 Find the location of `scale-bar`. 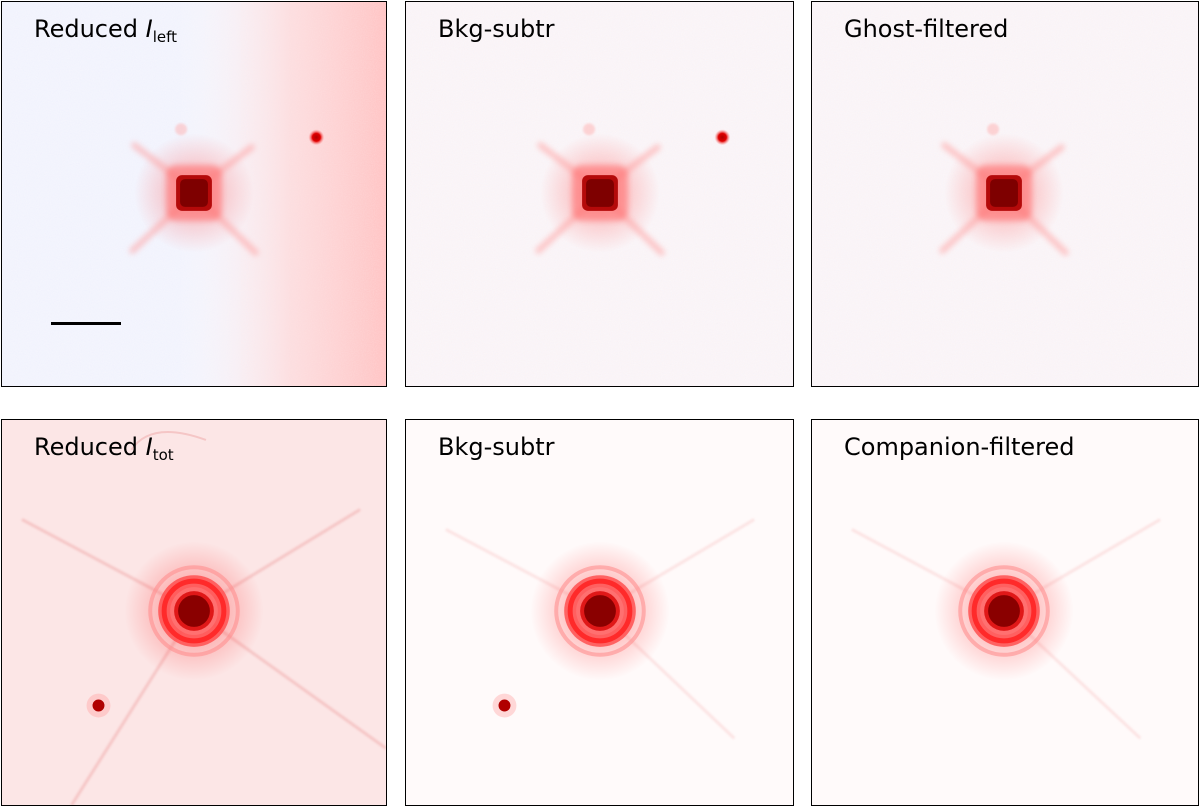

scale-bar is located at coordinates (86, 323).